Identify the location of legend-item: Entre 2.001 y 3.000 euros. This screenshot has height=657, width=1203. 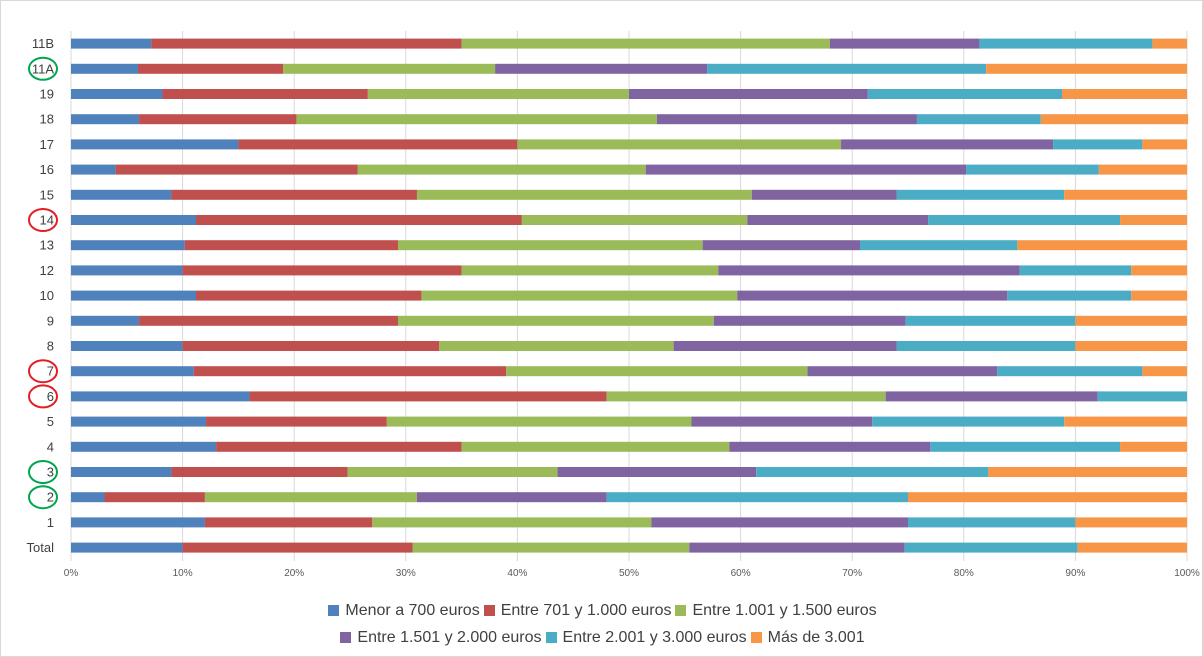
(646, 637).